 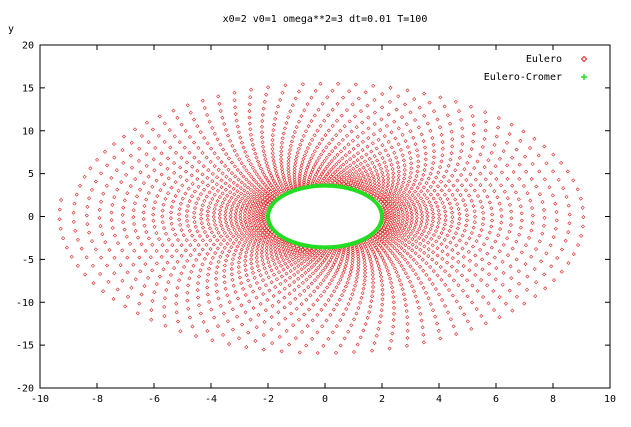 What do you see at coordinates (40, 399) in the screenshot?
I see `x-tick-label: -10` at bounding box center [40, 399].